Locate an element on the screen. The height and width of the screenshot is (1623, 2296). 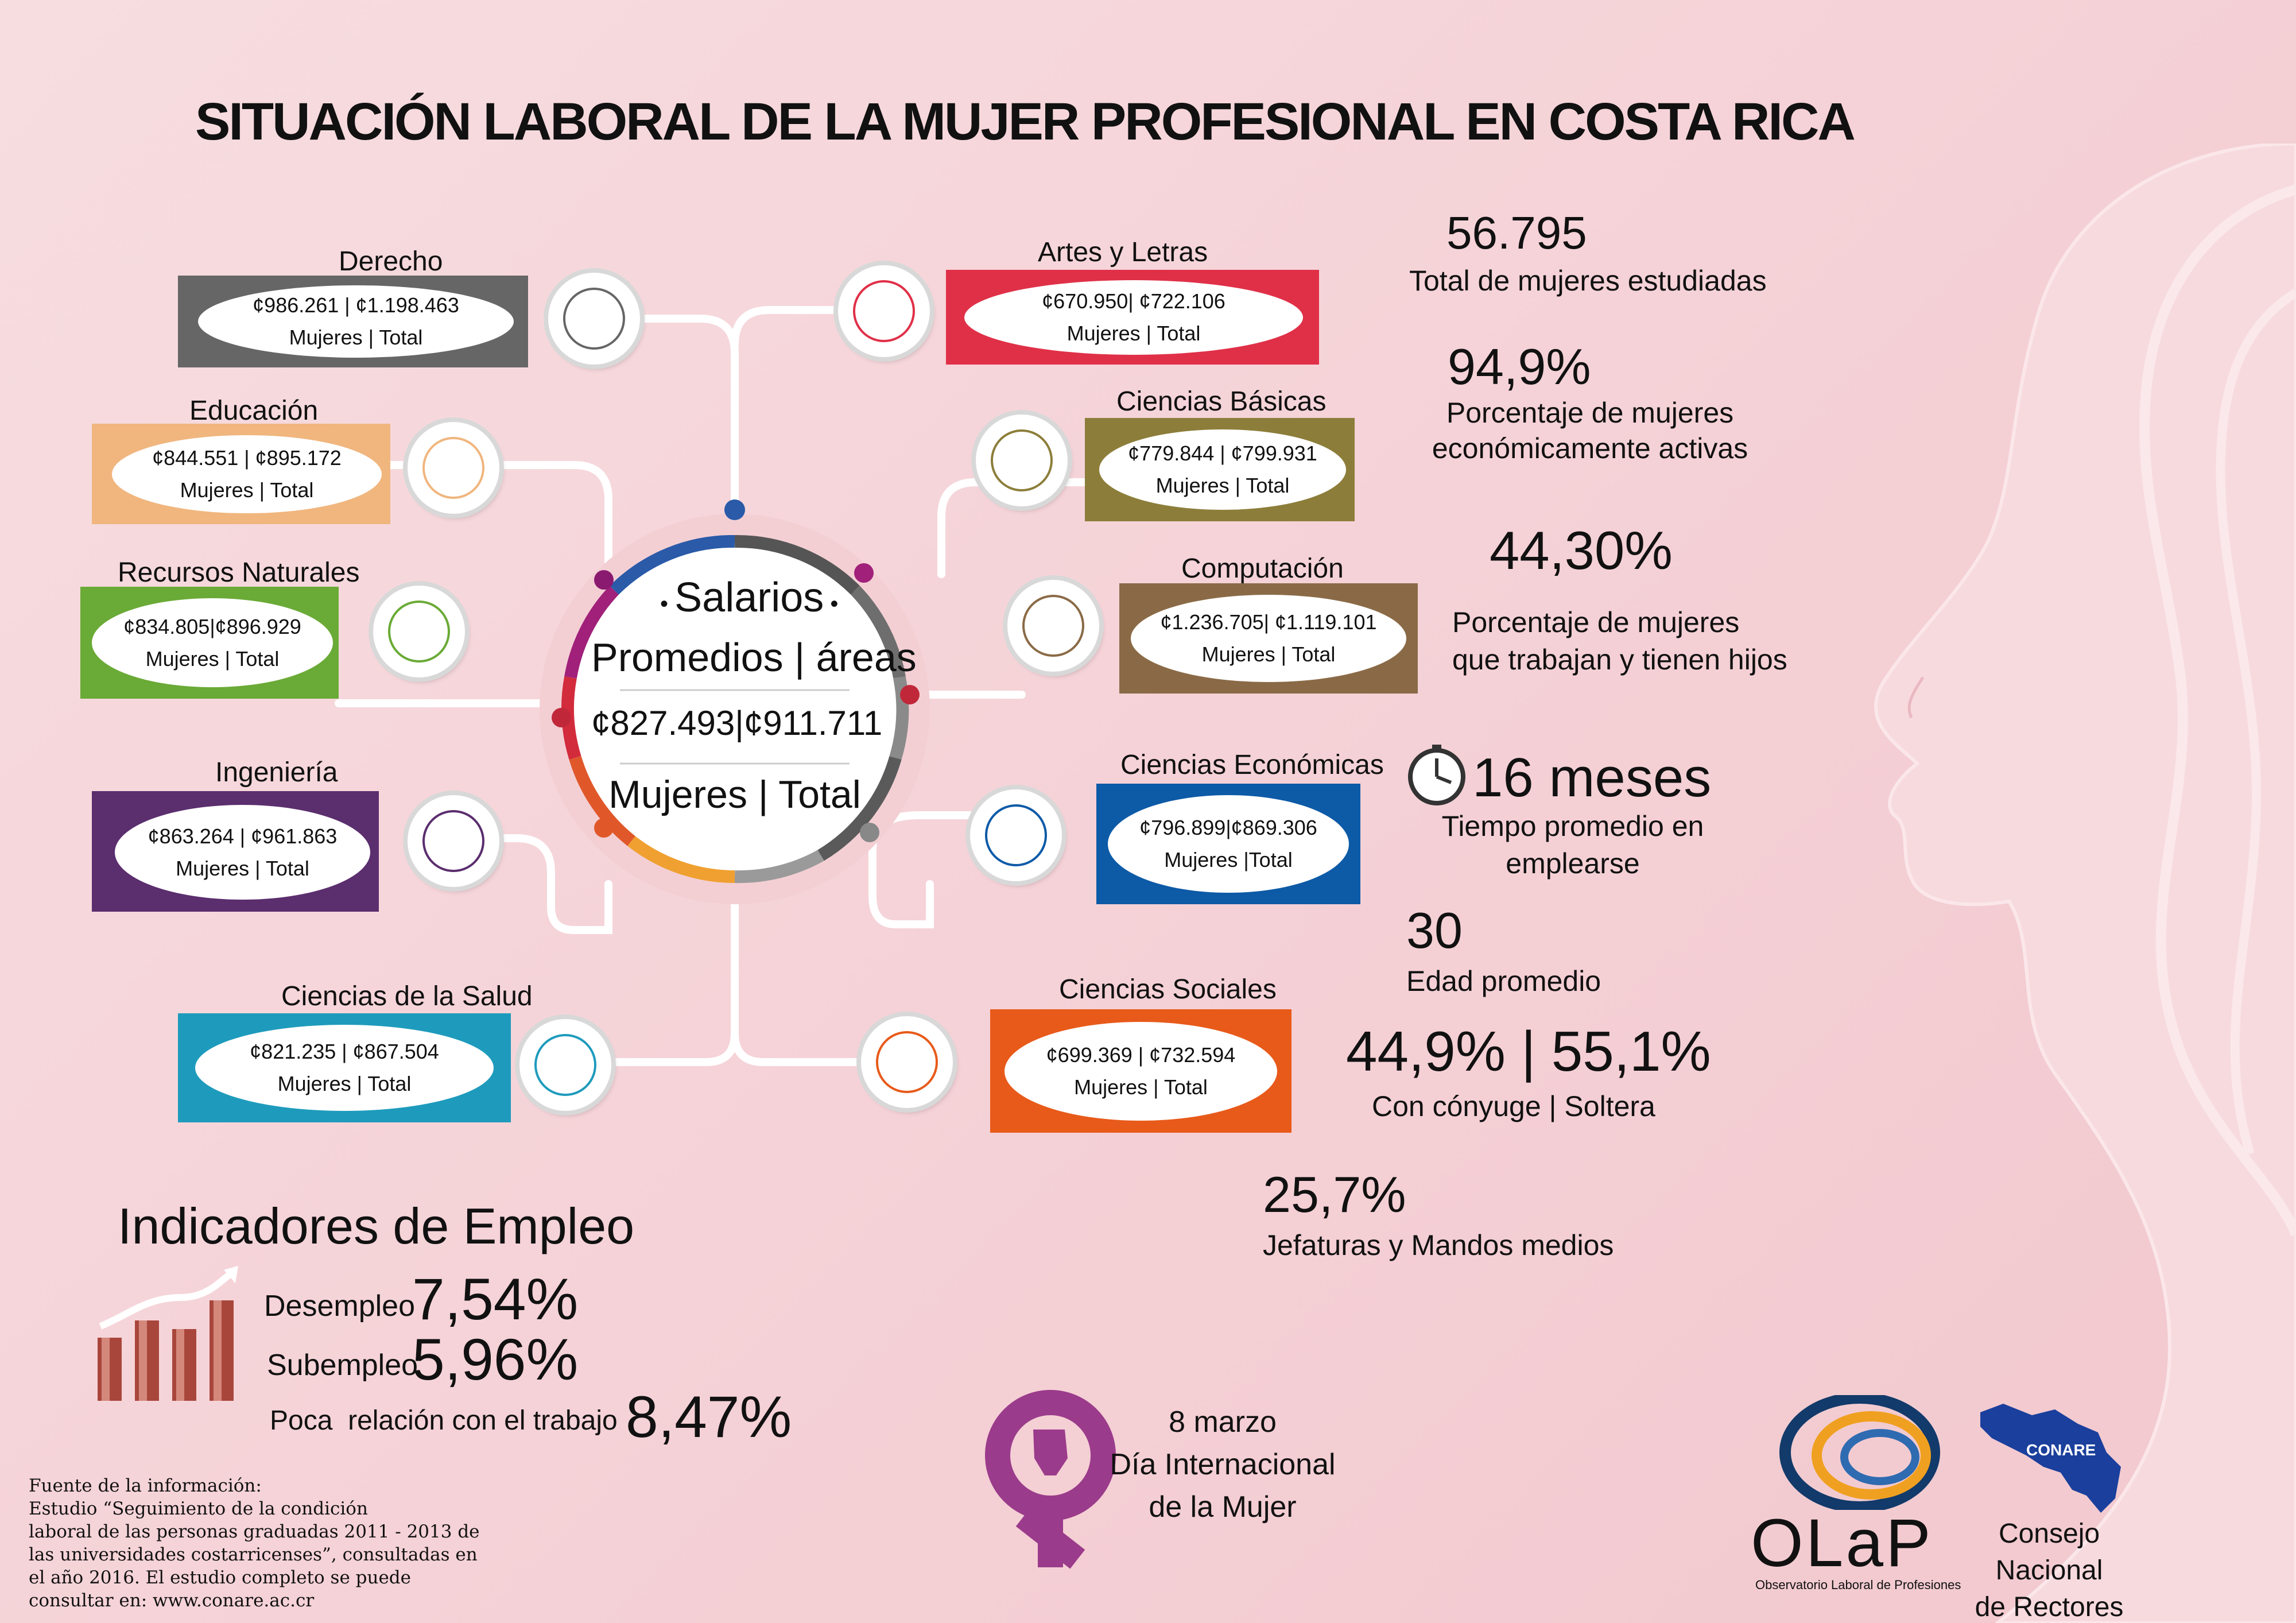
stat-meses-num: 16 meses is located at coordinates (1592, 777).